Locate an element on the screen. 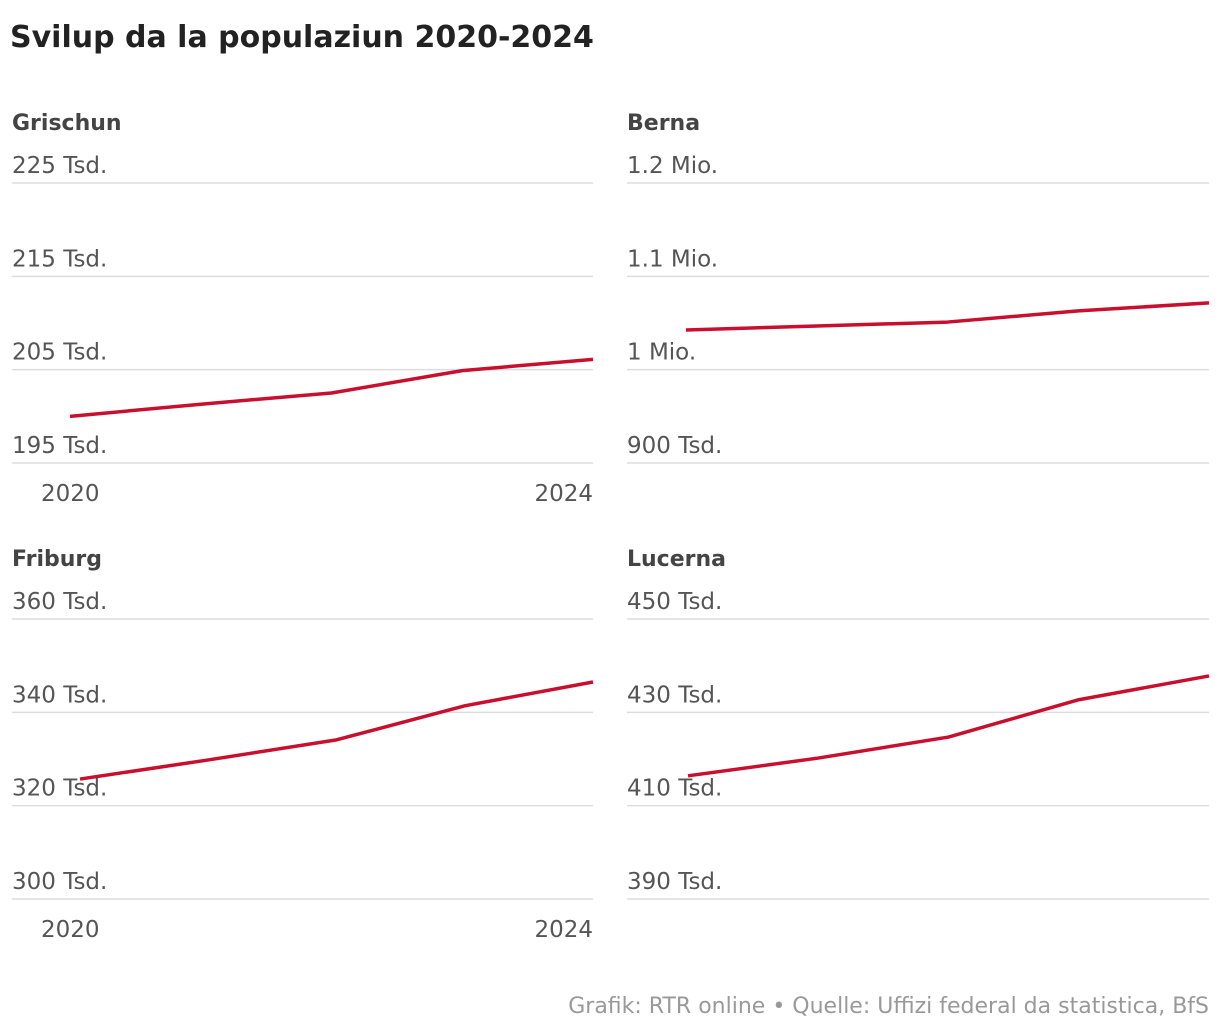 This screenshot has height=1036, width=1220. y-tick-label: 390 Tsd. is located at coordinates (674, 882).